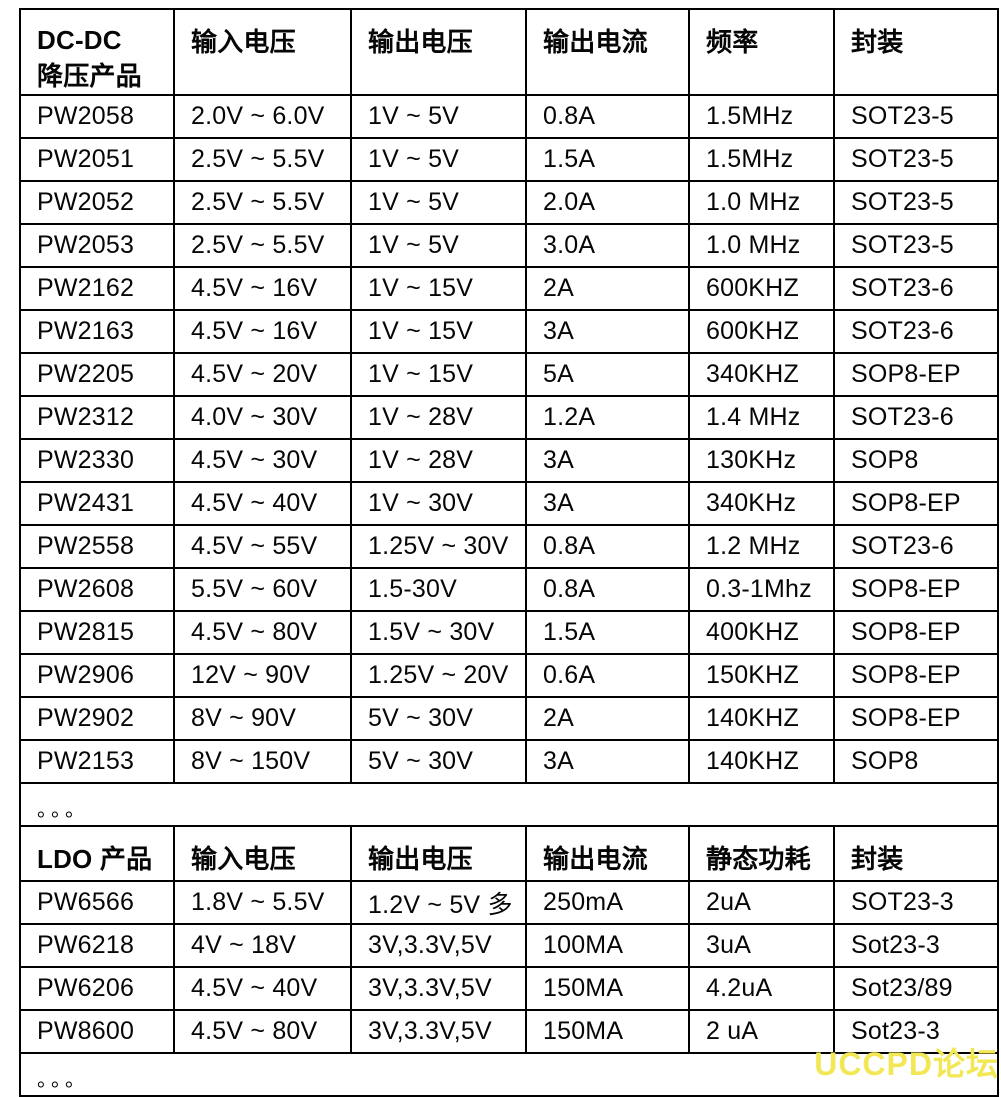 Image resolution: width=1001 pixels, height=1097 pixels. I want to click on table-cell: 8V ~ 90V, so click(262, 718).